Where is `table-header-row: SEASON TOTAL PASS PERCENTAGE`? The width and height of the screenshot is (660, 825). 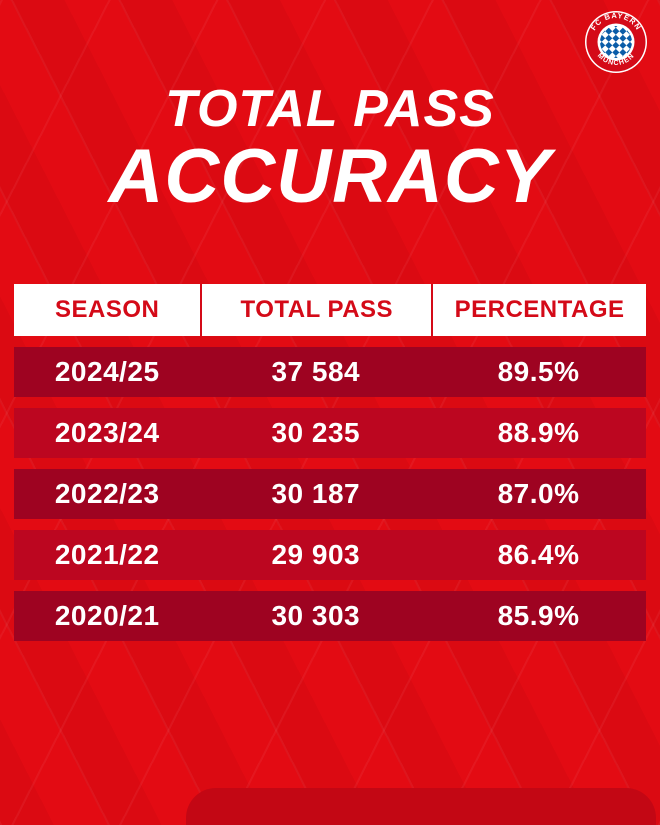 table-header-row: SEASON TOTAL PASS PERCENTAGE is located at coordinates (330, 310).